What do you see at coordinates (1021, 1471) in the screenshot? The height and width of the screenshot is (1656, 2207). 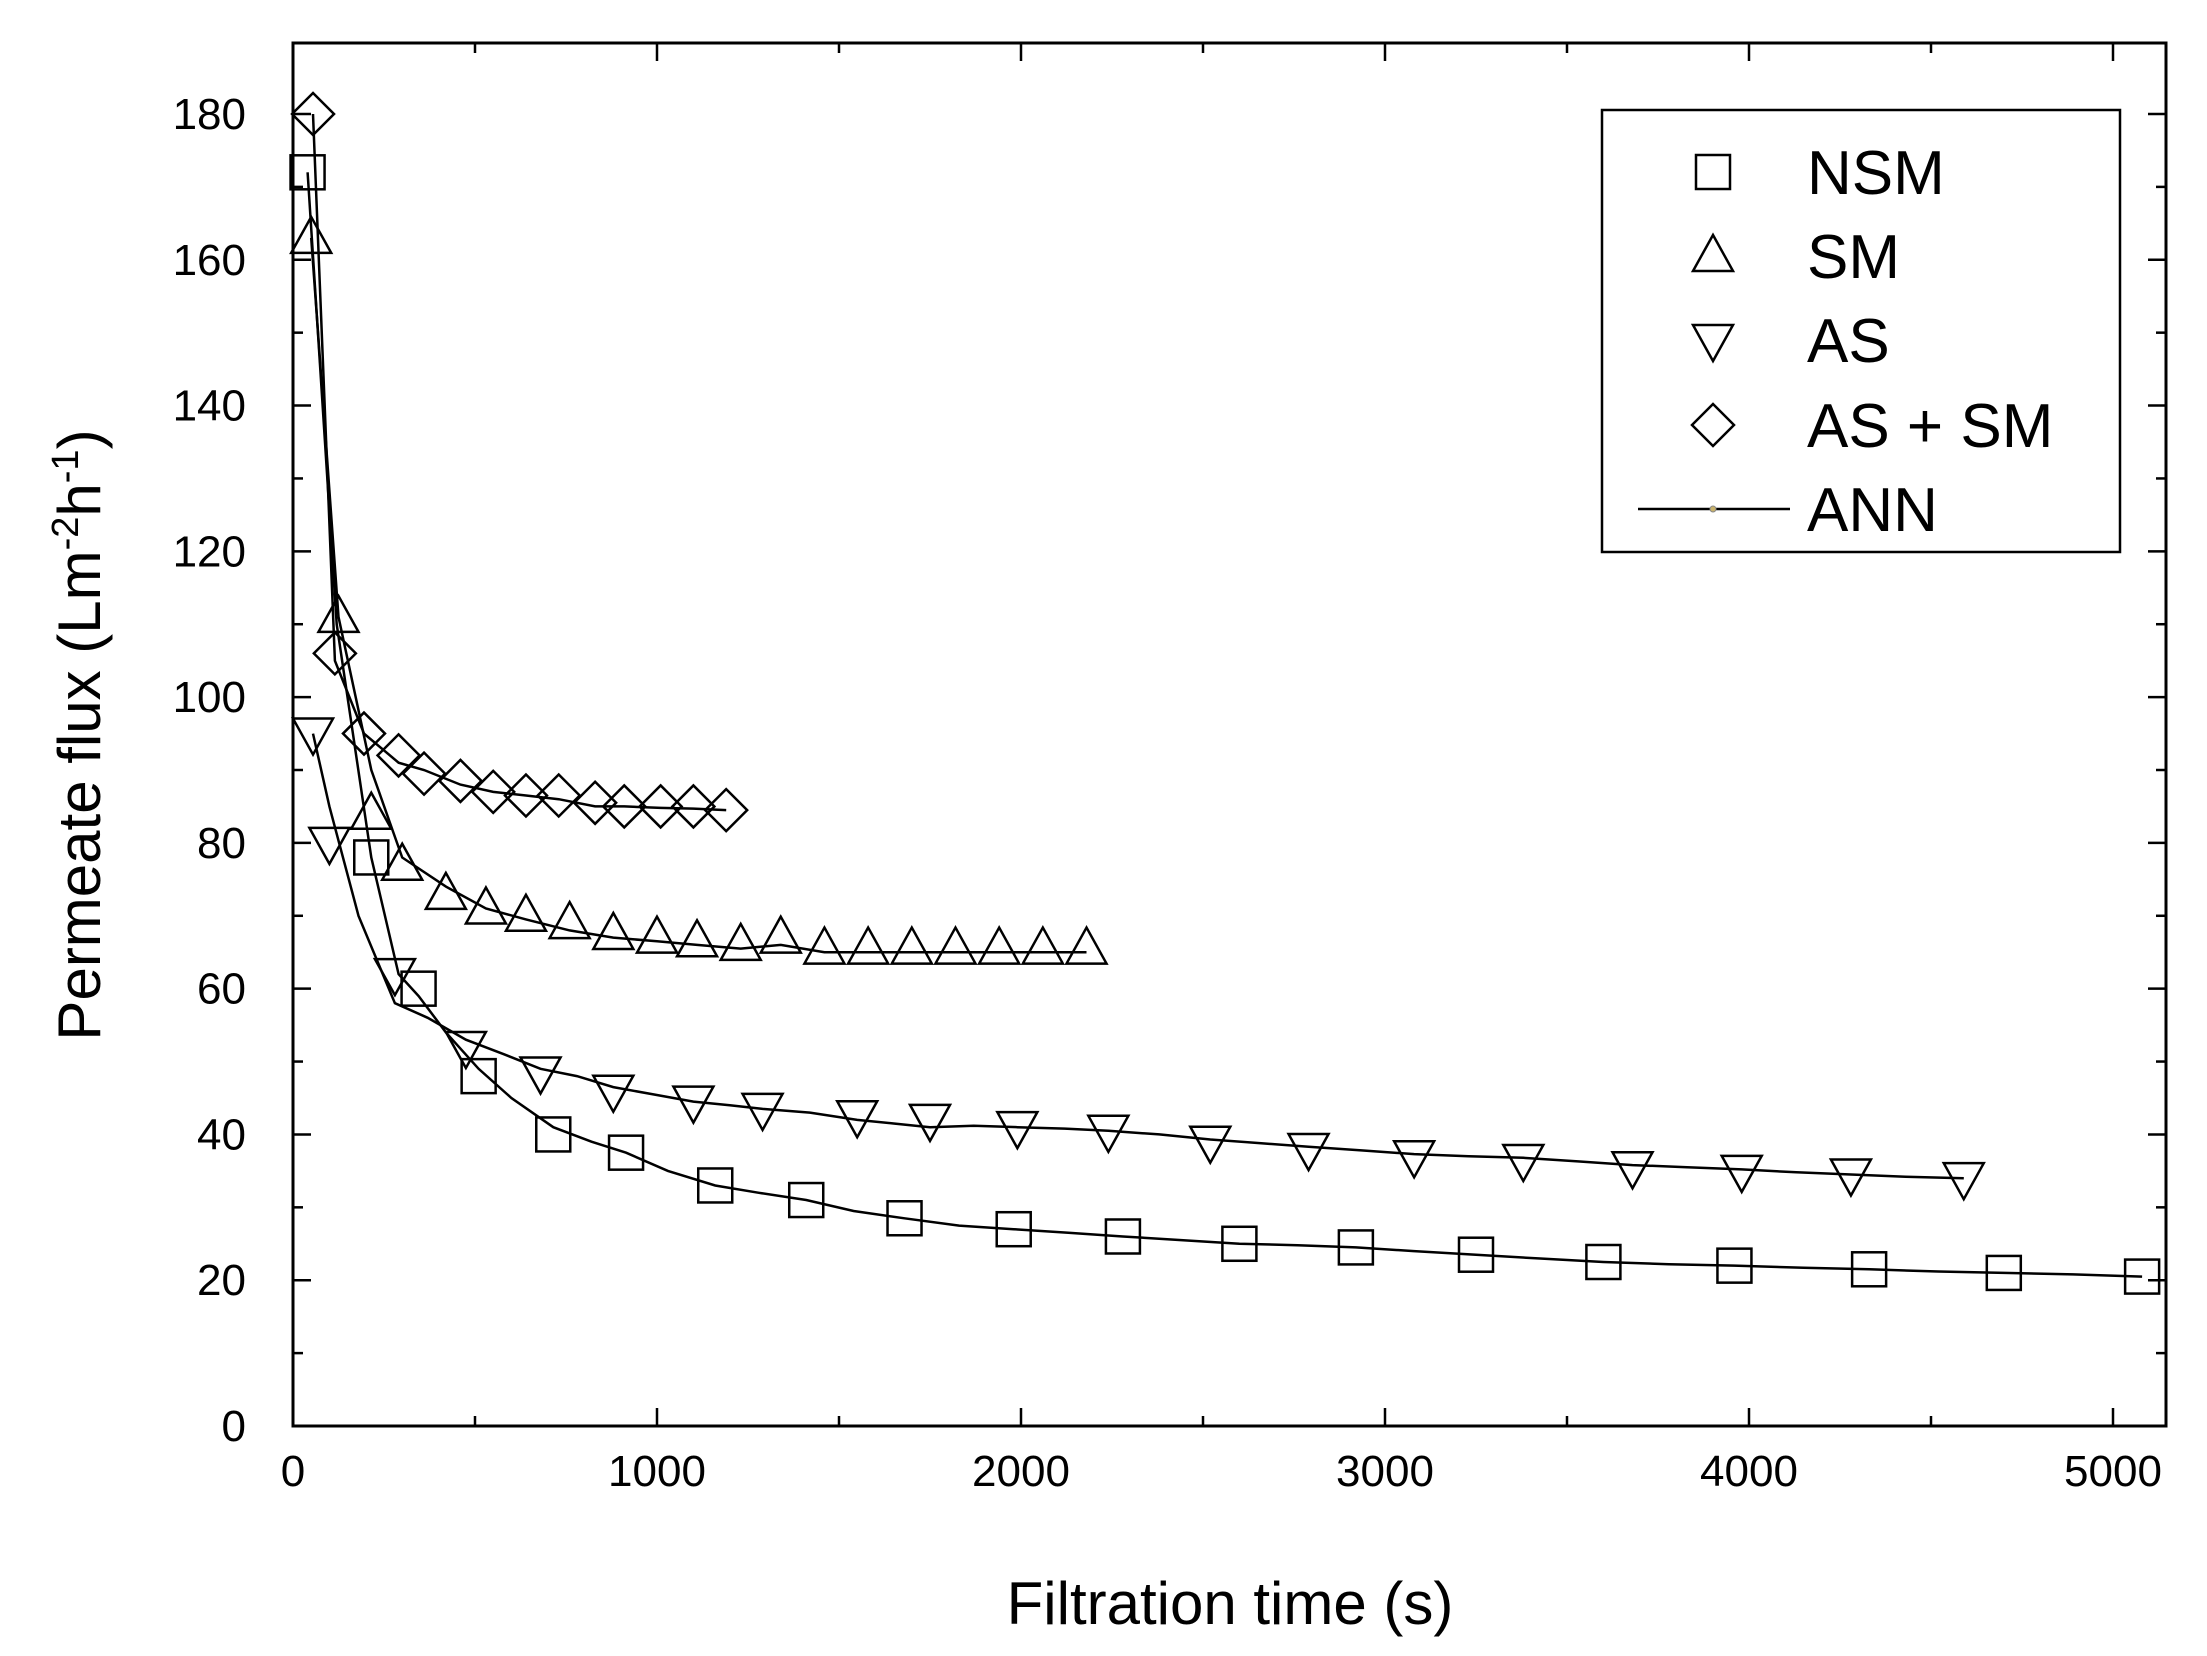 I see `x-tick-label: 2000` at bounding box center [1021, 1471].